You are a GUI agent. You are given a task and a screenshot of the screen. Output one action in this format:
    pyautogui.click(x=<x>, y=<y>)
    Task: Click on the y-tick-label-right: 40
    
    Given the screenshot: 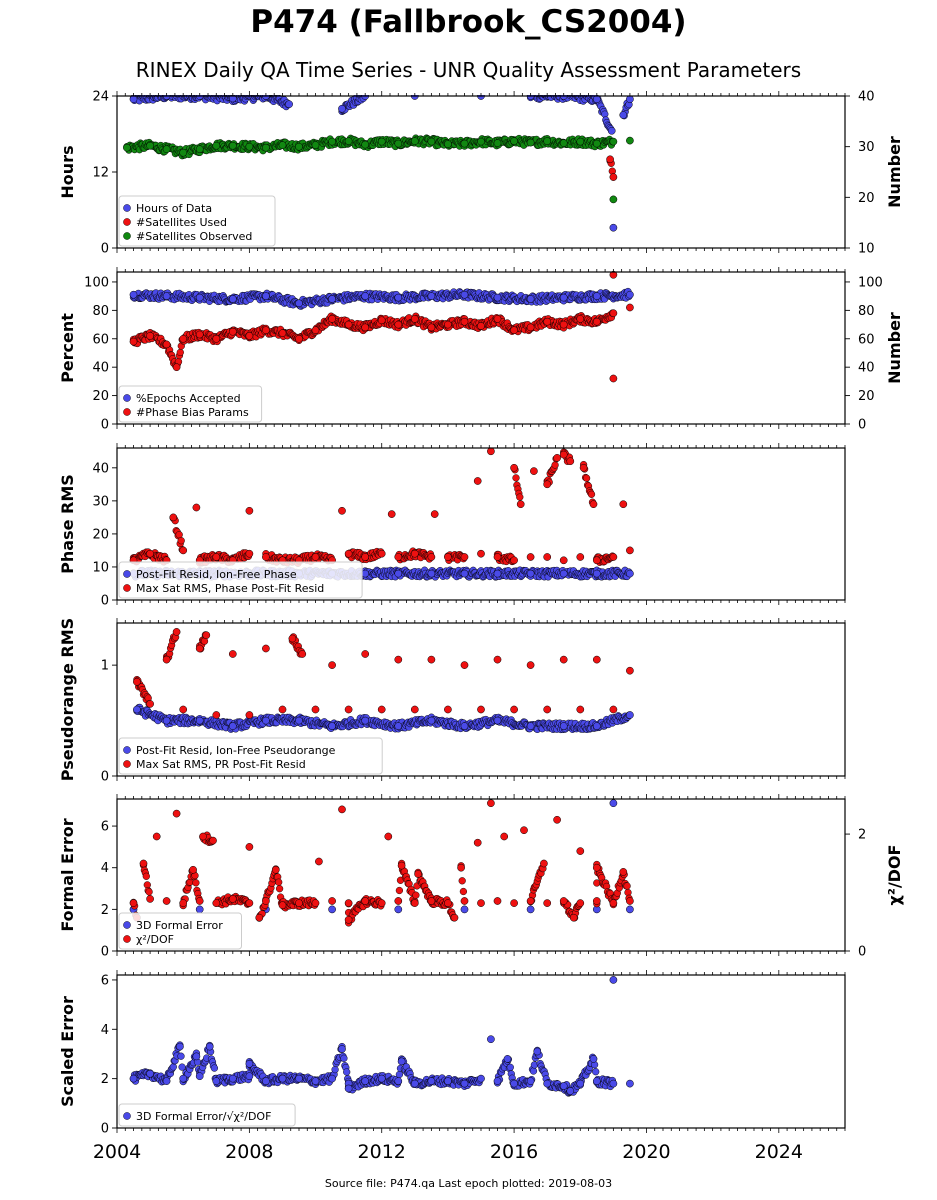 What is the action you would take?
    pyautogui.click(x=866, y=368)
    